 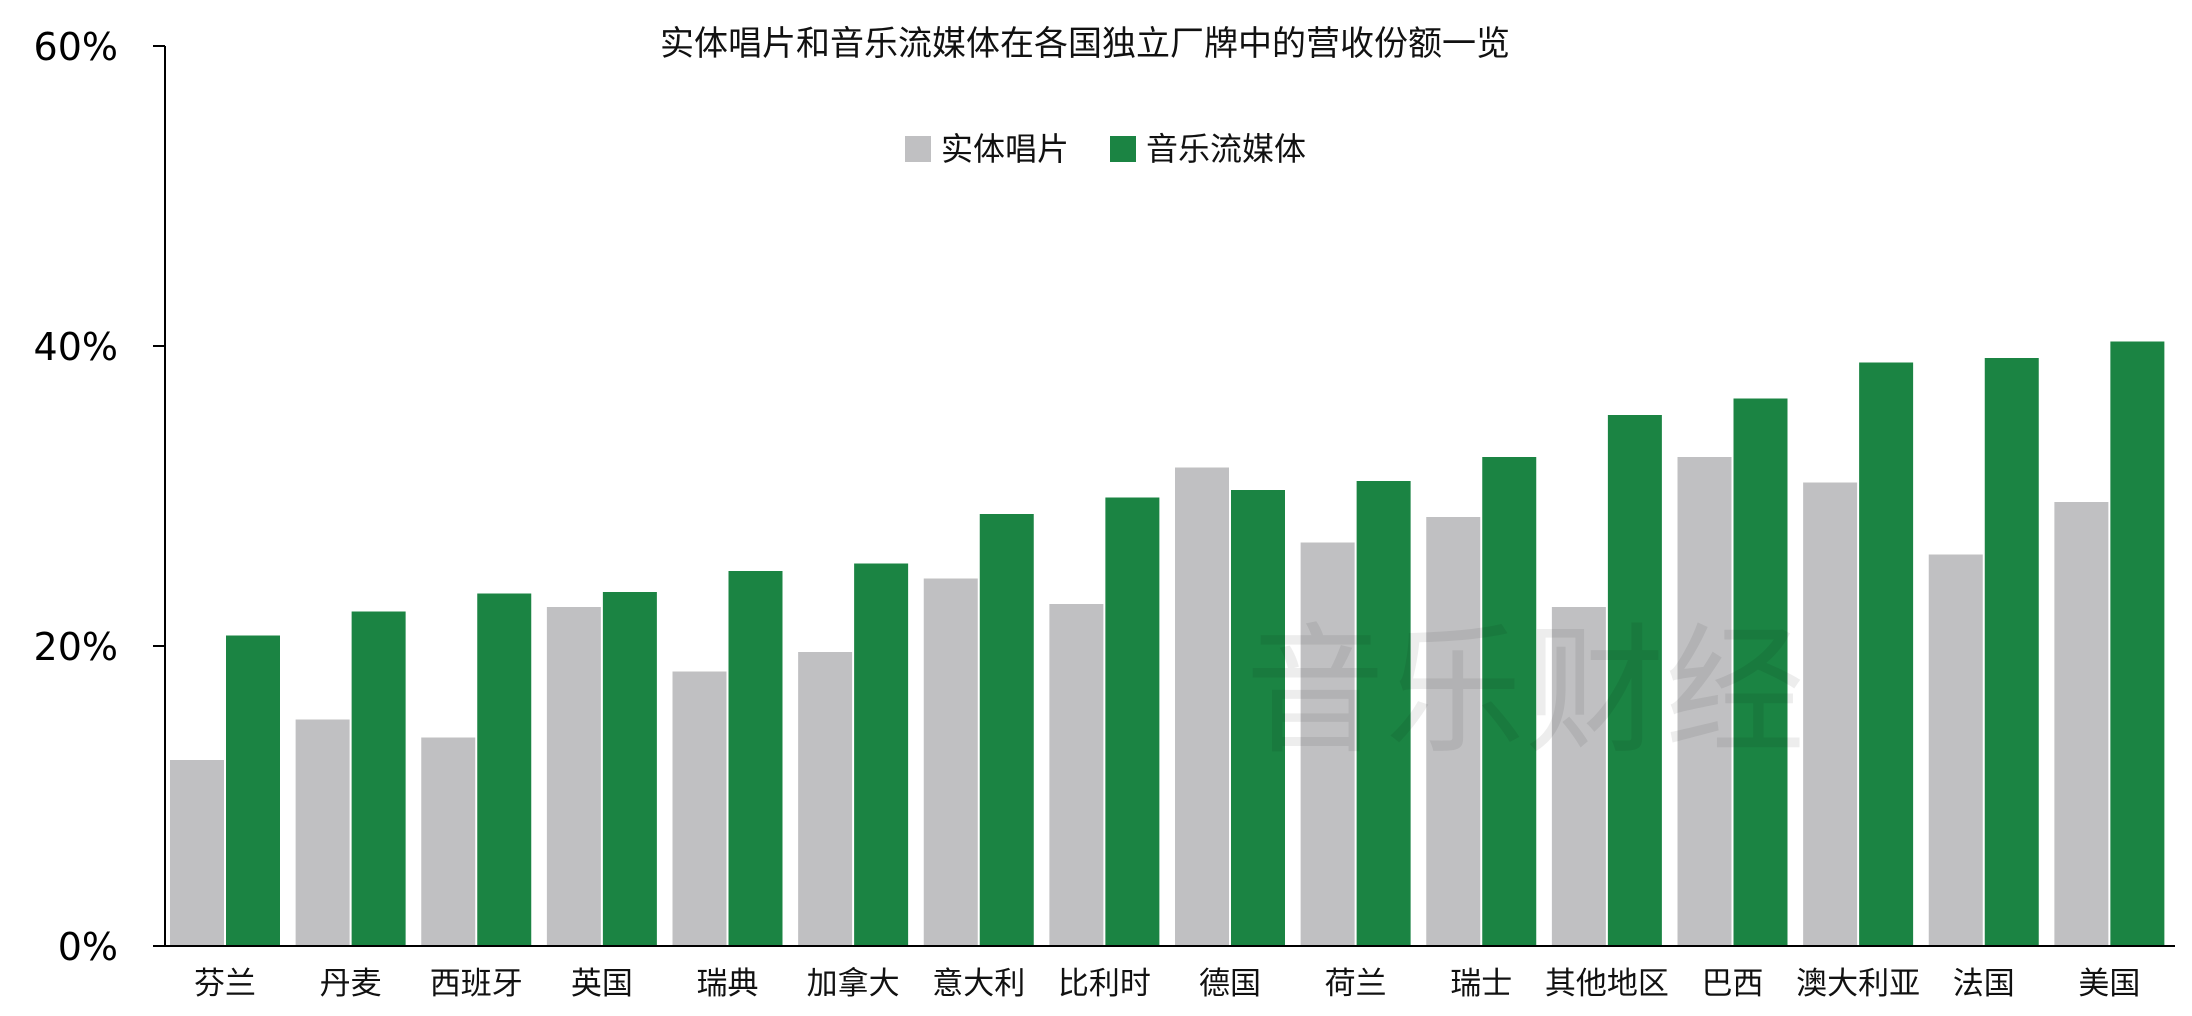 I want to click on legend-item-streaming-label: 音乐流媒体, so click(x=1226, y=149).